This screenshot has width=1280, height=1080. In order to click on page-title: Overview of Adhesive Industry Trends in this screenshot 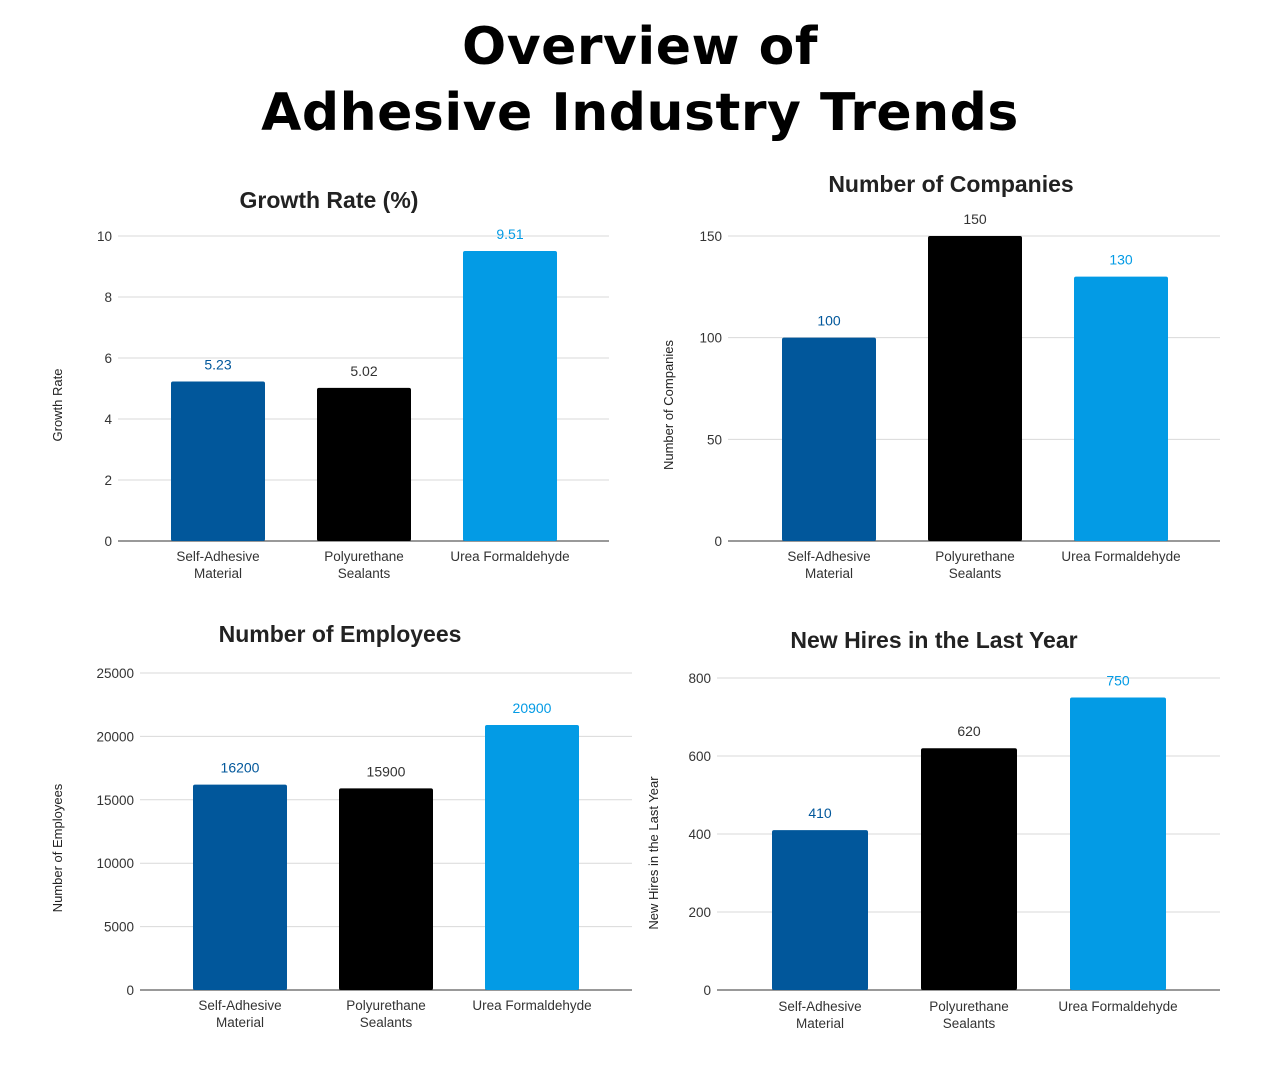, I will do `click(640, 80)`.